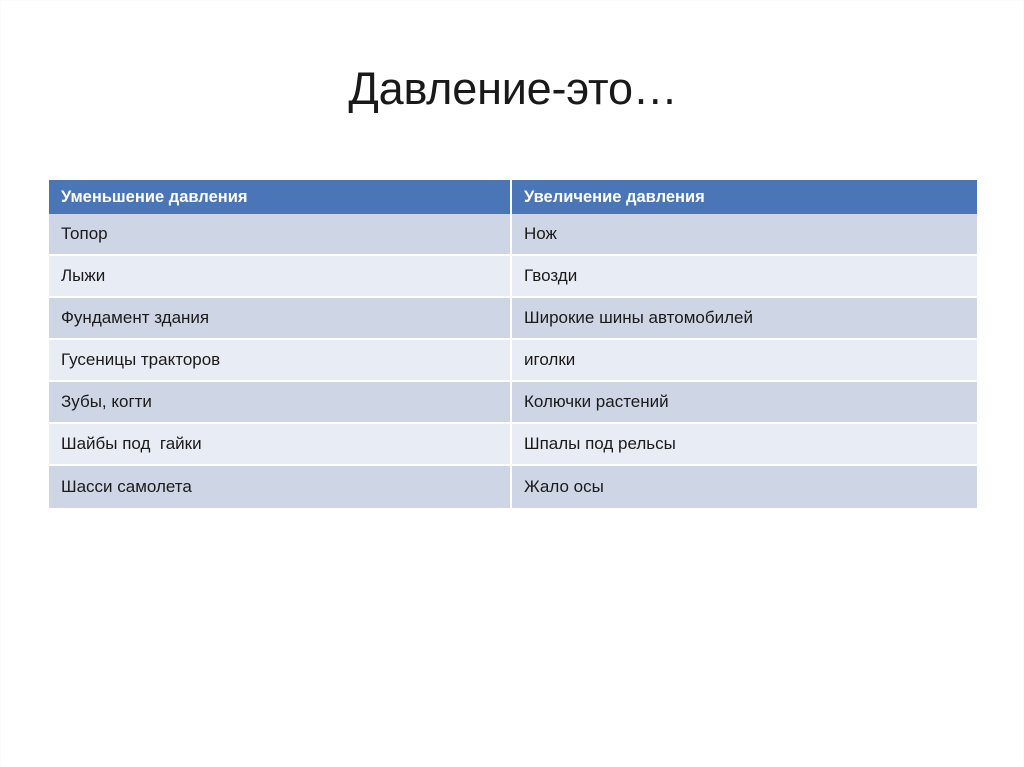 The height and width of the screenshot is (767, 1024). What do you see at coordinates (744, 235) in the screenshot?
I see `cell-increase: Нож` at bounding box center [744, 235].